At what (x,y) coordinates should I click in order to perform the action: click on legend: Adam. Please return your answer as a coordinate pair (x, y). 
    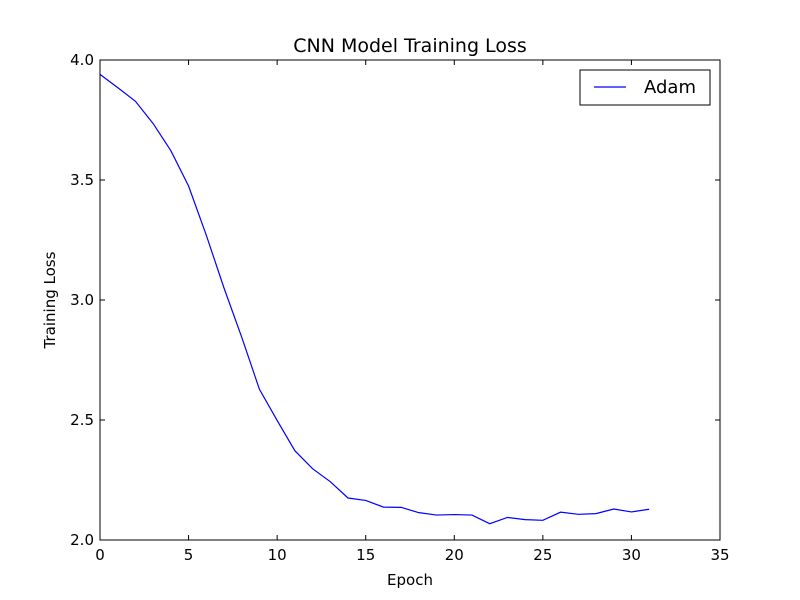
    Looking at the image, I should click on (645, 87).